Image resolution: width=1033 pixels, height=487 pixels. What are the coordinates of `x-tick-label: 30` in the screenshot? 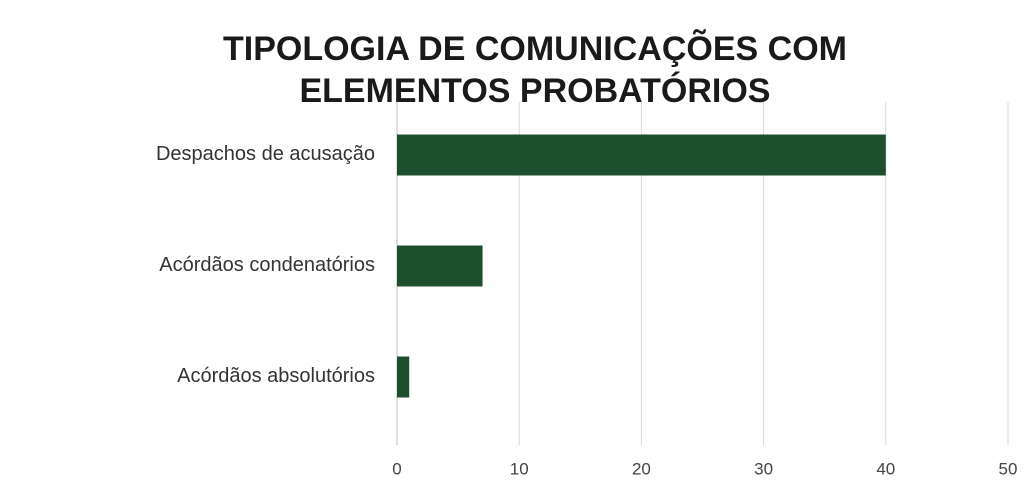 It's located at (763, 468).